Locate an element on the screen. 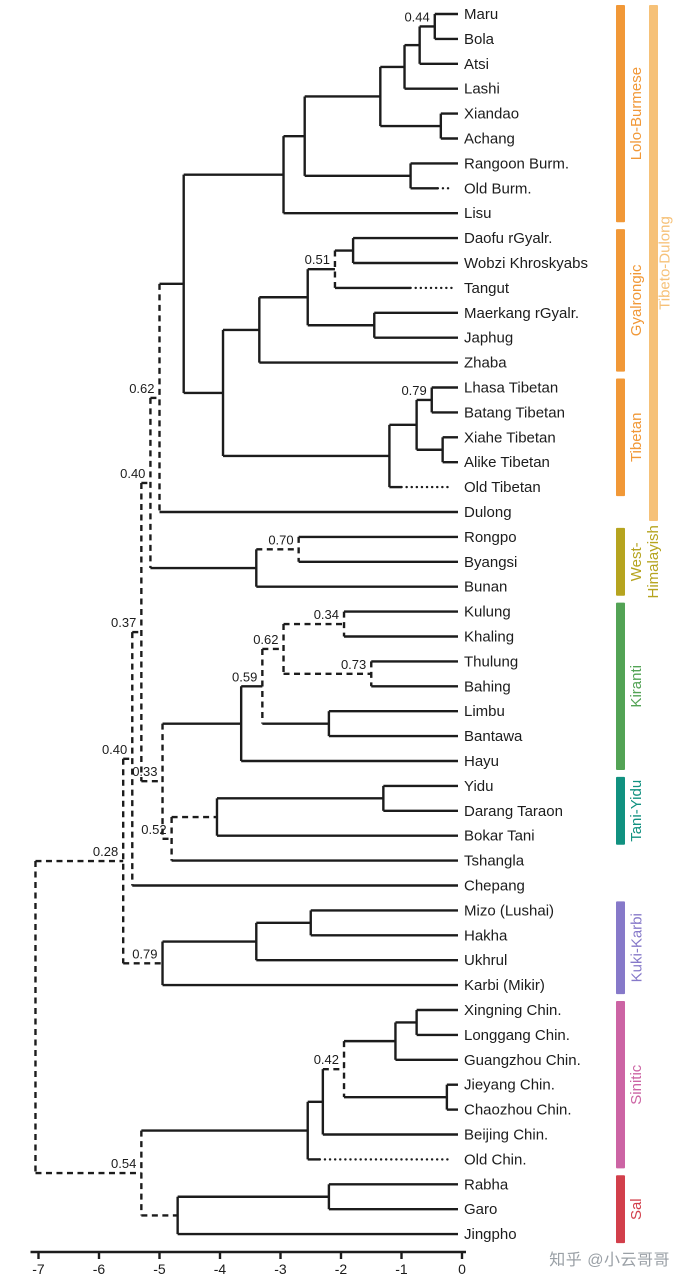 This screenshot has width=676, height=1280. group-bar-tani-yidu is located at coordinates (620, 810).